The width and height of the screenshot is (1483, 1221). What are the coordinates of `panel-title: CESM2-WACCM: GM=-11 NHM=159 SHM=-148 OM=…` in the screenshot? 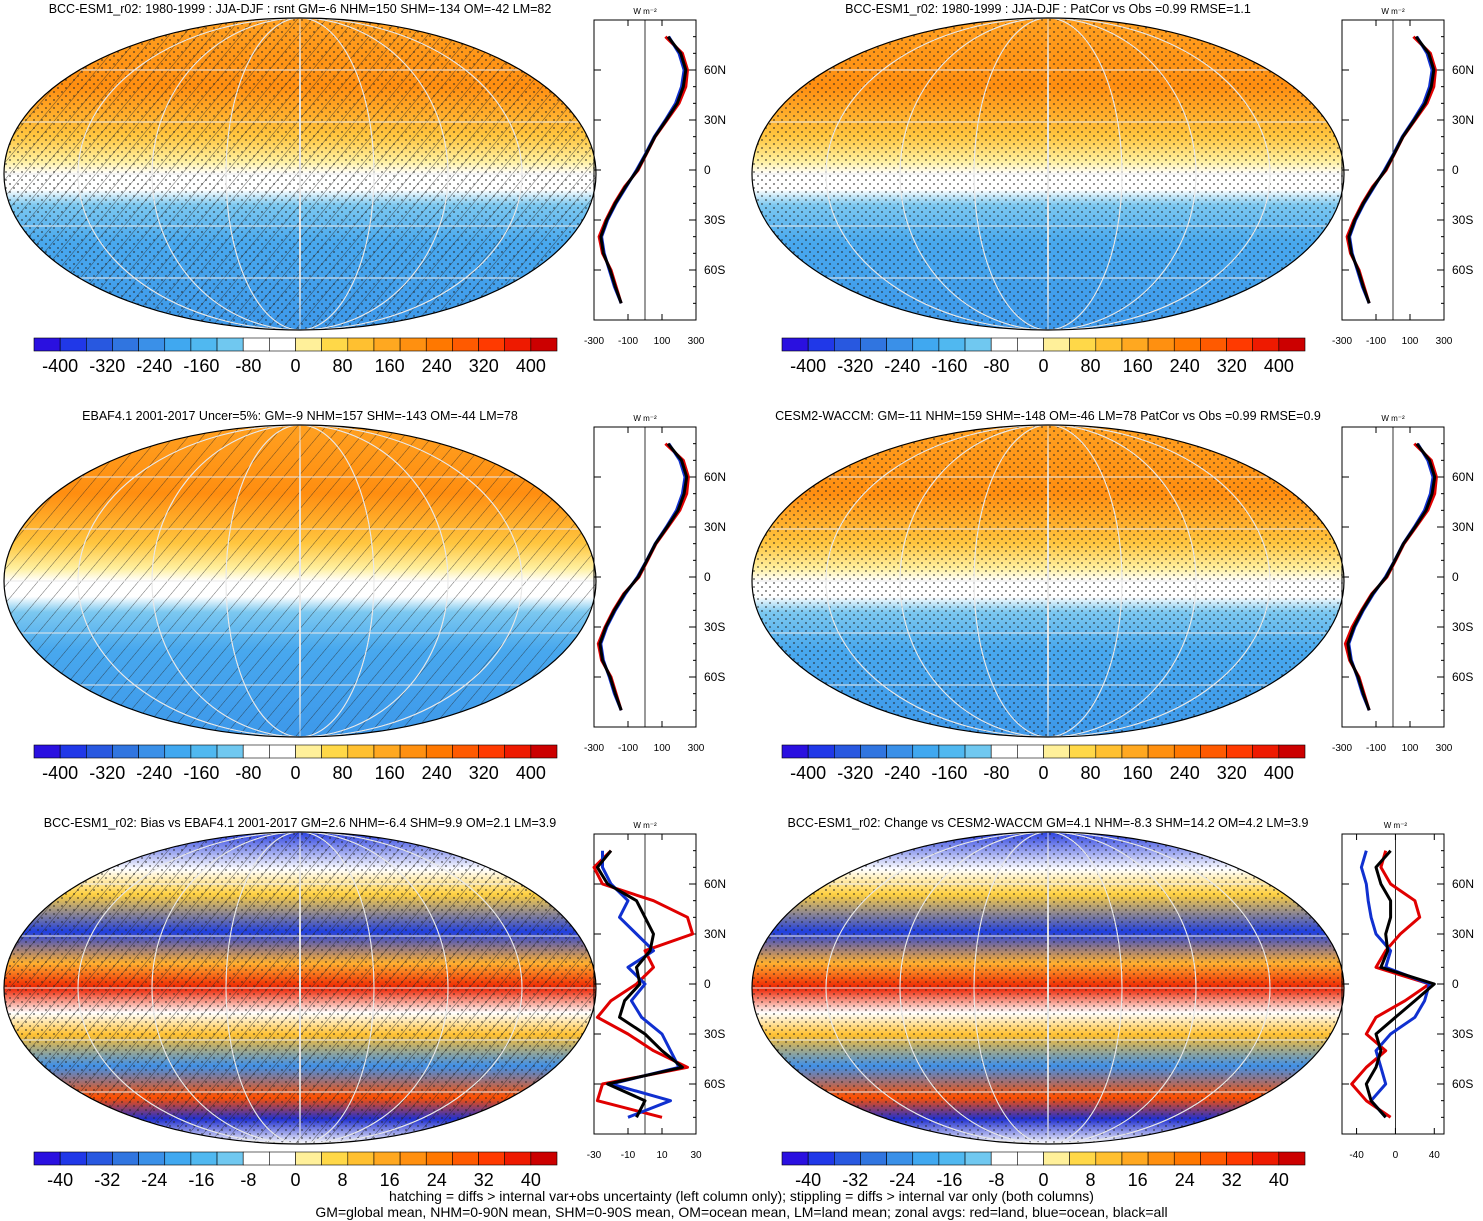 It's located at (1048, 416).